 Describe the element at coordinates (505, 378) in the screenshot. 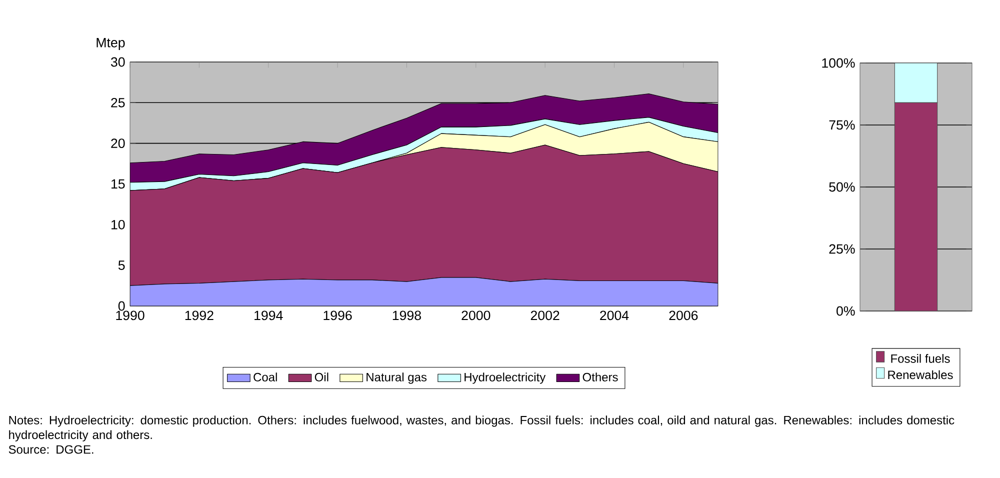

I see `legend-label: Hydroelectricity` at that location.